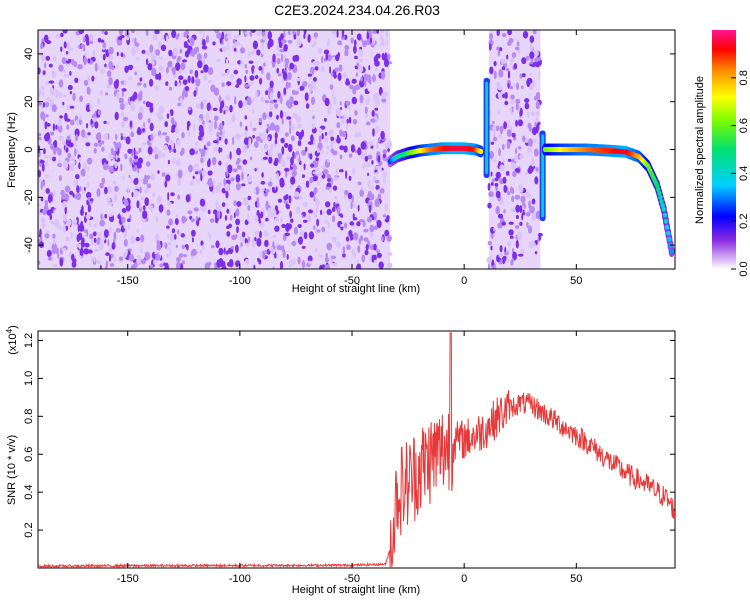  What do you see at coordinates (12, 470) in the screenshot?
I see `snr-y-label: SNR (10 * v/v)` at bounding box center [12, 470].